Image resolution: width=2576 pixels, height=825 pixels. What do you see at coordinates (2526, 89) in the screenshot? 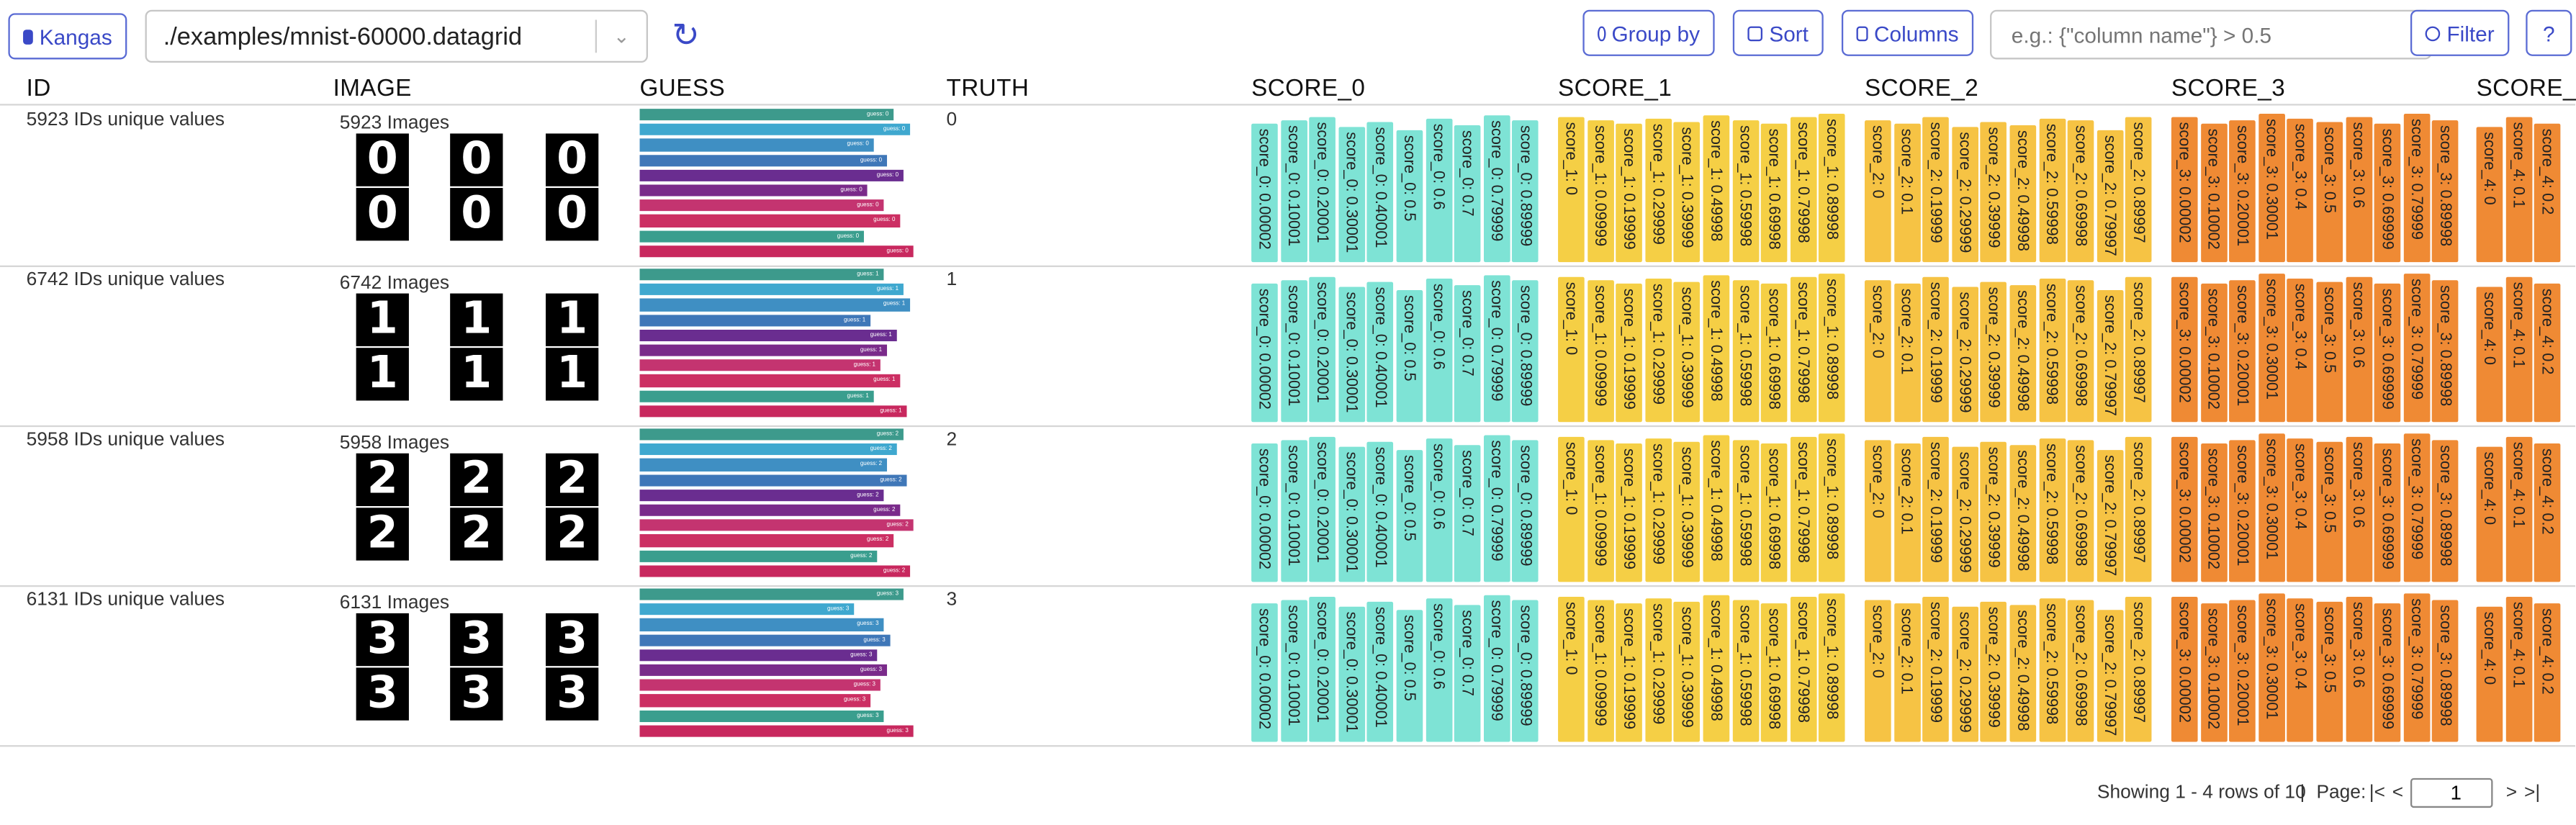
I see `column-header-score-4: SCORE_4` at bounding box center [2526, 89].